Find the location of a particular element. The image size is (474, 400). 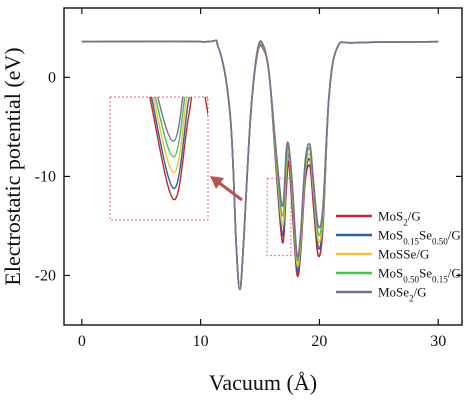

legend-label-1: MoS0.15Se0.50/G is located at coordinates (419, 237).